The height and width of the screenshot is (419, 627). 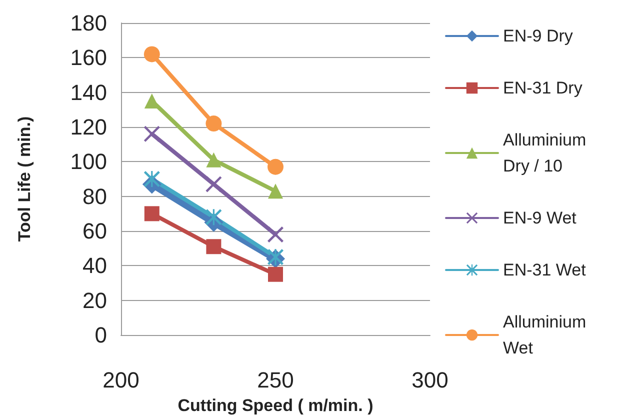 I want to click on legend-label: EN-9 Wet, so click(x=540, y=218).